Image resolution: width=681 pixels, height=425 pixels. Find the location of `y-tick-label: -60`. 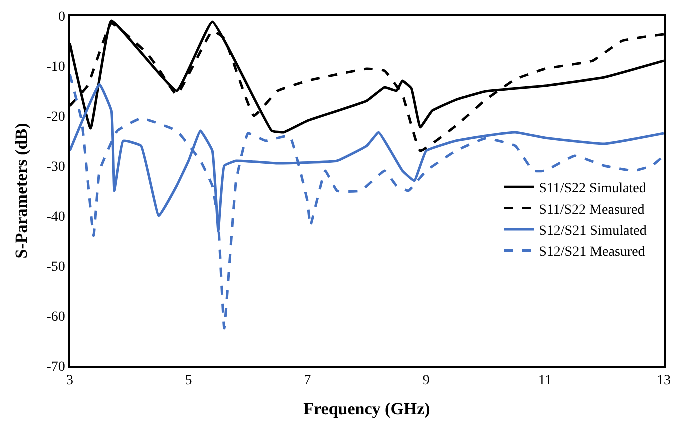

y-tick-label: -60 is located at coordinates (56, 317).